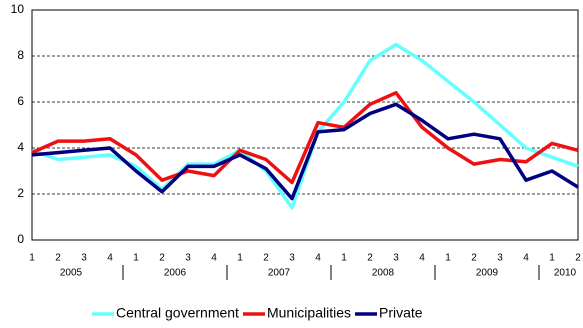  I want to click on year-label: 2009, so click(487, 273).